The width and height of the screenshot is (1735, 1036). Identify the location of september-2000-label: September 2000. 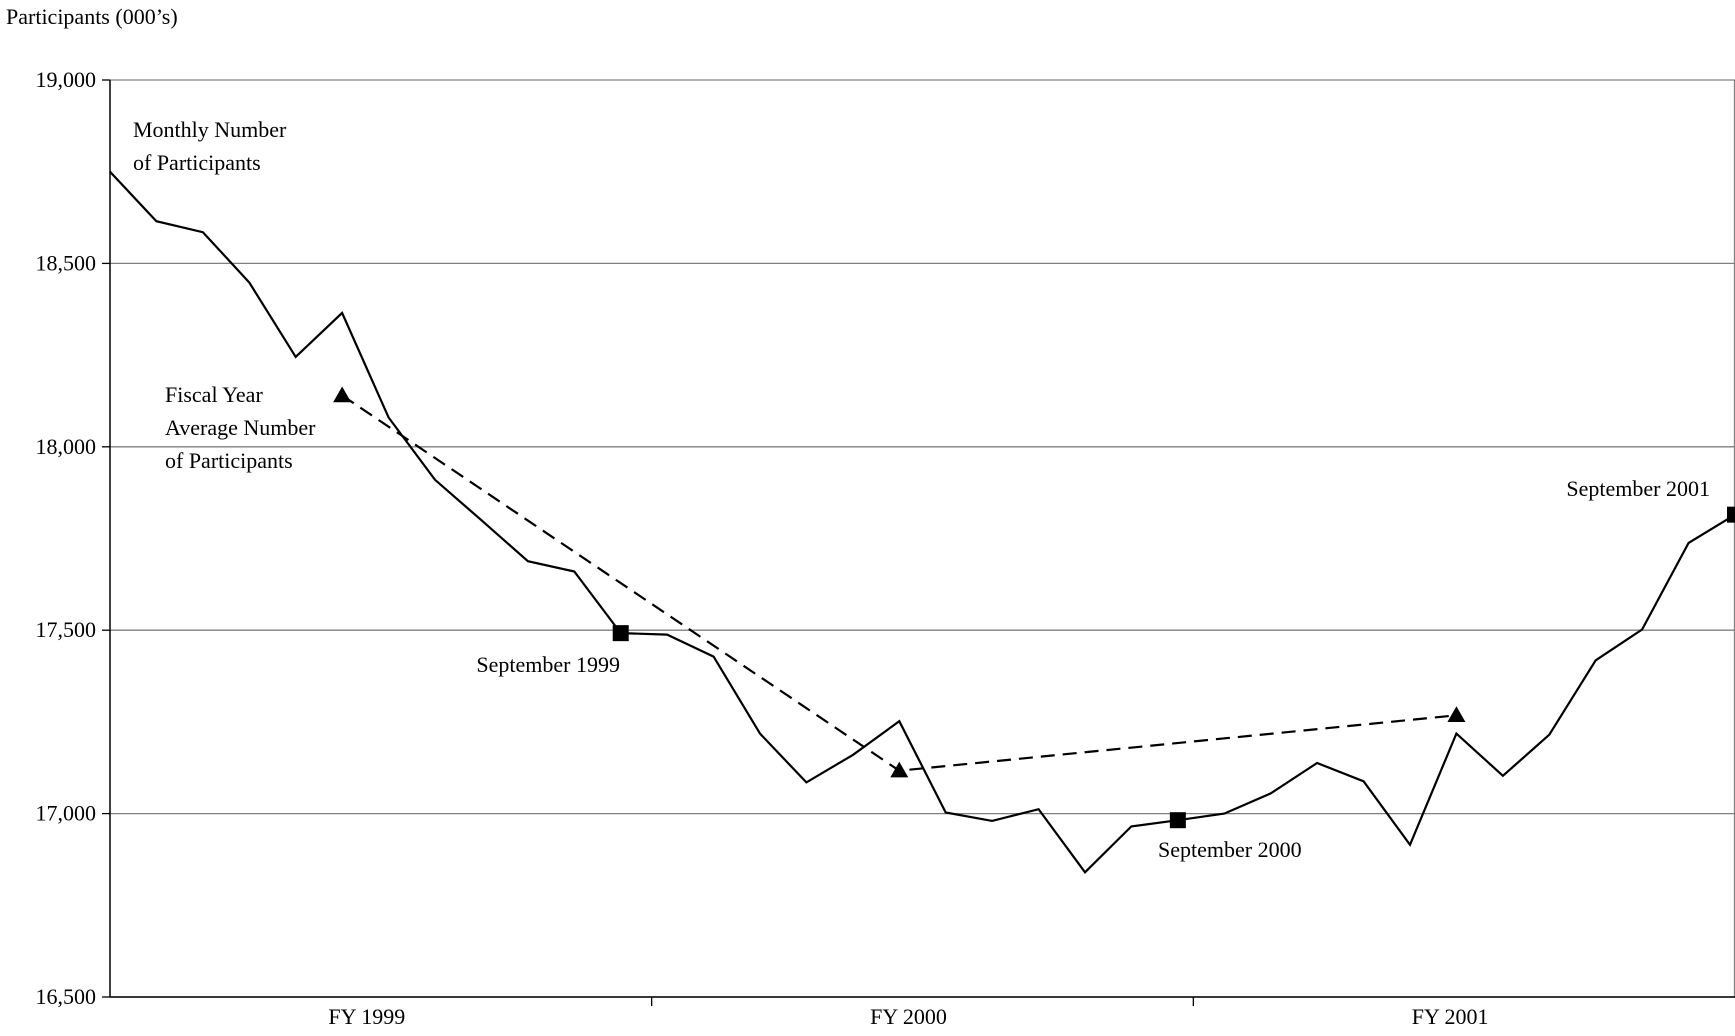
(1230, 849).